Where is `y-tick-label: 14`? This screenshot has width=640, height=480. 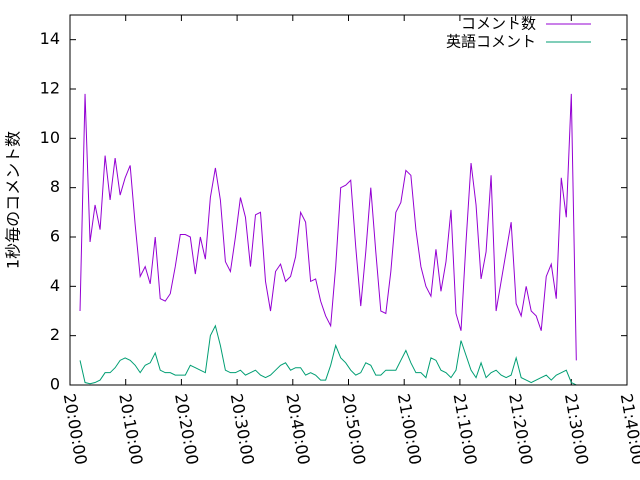
y-tick-label: 14 is located at coordinates (50, 38).